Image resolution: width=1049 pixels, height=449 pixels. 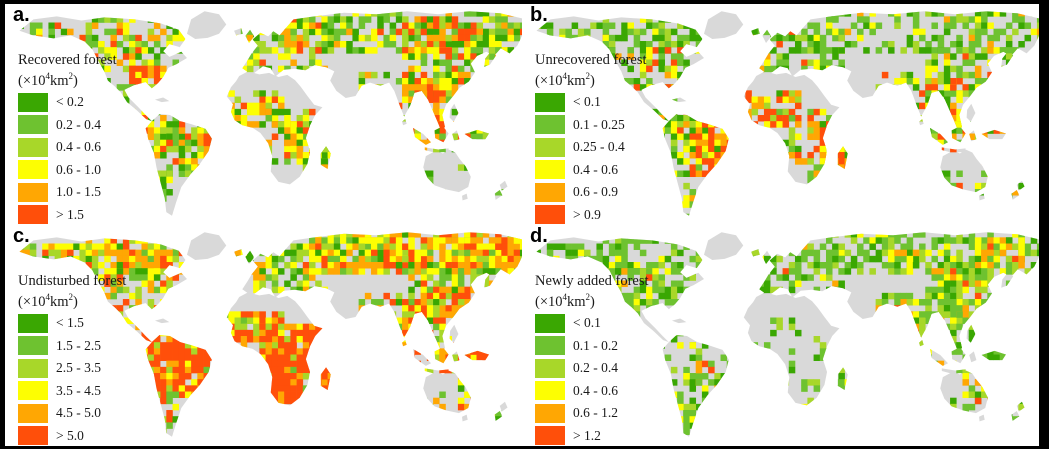 What do you see at coordinates (70, 214) in the screenshot?
I see `legend-class-label: > 1.5` at bounding box center [70, 214].